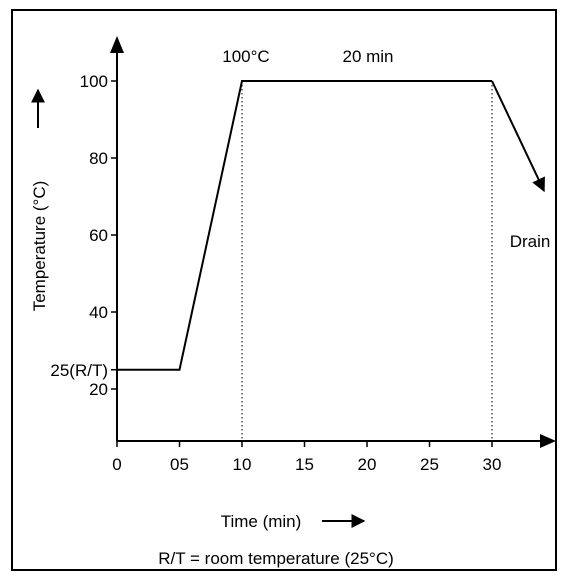 The width and height of the screenshot is (571, 580). Describe the element at coordinates (367, 56) in the screenshot. I see `duration-annotation: 20 min` at that location.